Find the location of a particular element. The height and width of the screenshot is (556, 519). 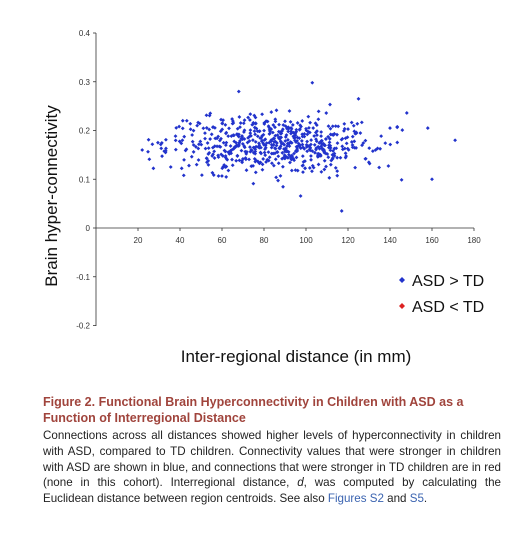

link-figures-s2: Figures S2 is located at coordinates (355, 499).